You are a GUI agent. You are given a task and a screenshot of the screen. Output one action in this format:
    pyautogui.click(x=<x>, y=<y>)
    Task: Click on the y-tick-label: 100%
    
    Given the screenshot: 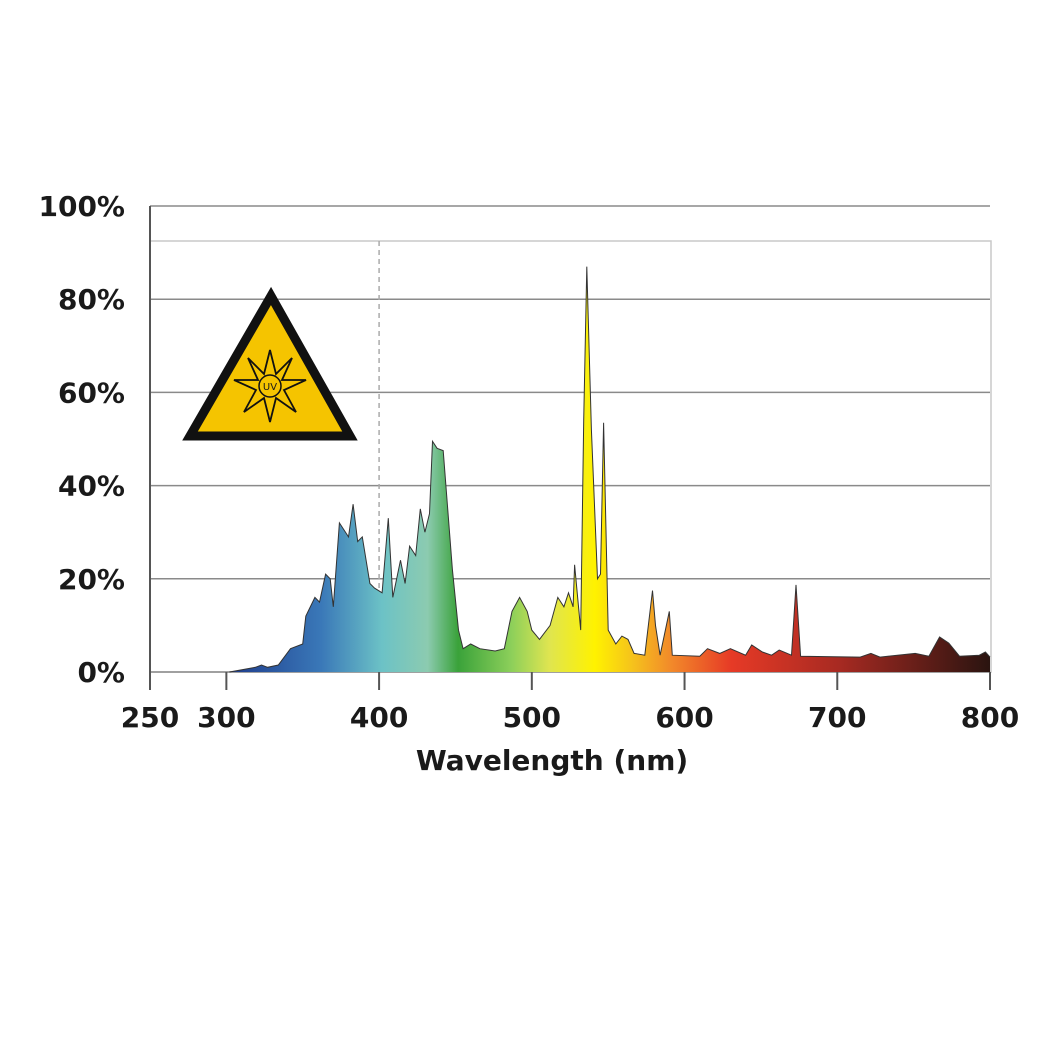 What is the action you would take?
    pyautogui.click(x=81, y=206)
    